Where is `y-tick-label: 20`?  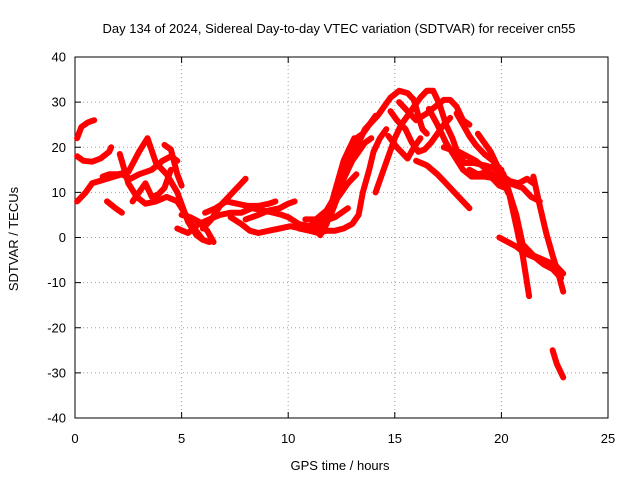
y-tick-label: 20 is located at coordinates (59, 147).